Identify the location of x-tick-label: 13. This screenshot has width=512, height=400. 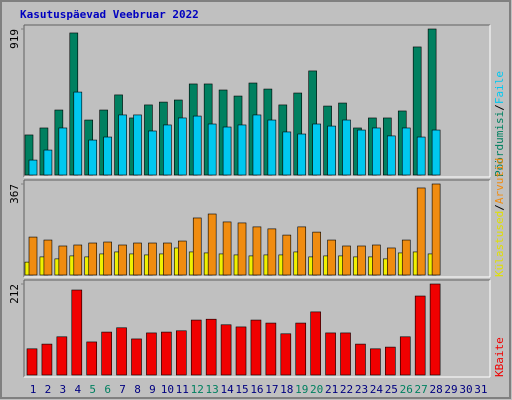
(212, 389).